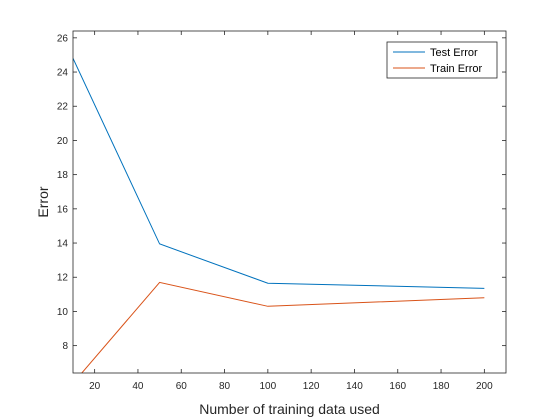  I want to click on y-tick-label: 24, so click(63, 73).